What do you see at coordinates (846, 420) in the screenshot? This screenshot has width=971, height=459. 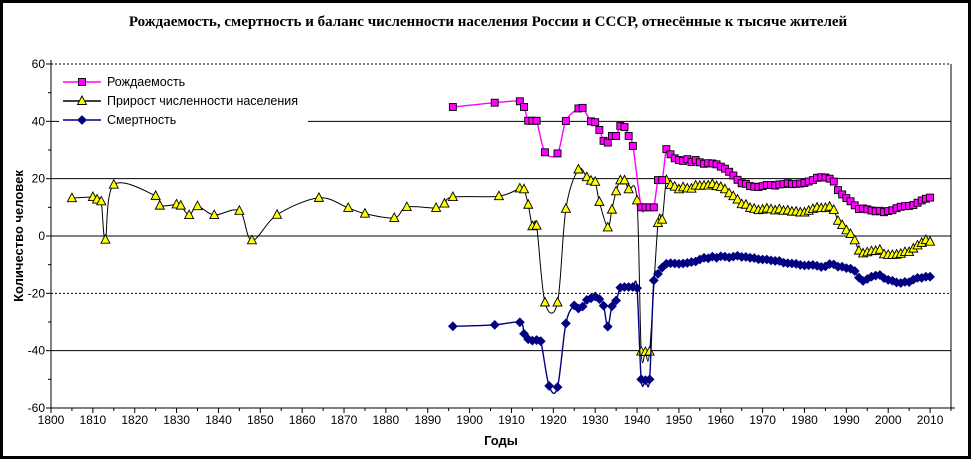 I see `x-tick-label: 1990` at bounding box center [846, 420].